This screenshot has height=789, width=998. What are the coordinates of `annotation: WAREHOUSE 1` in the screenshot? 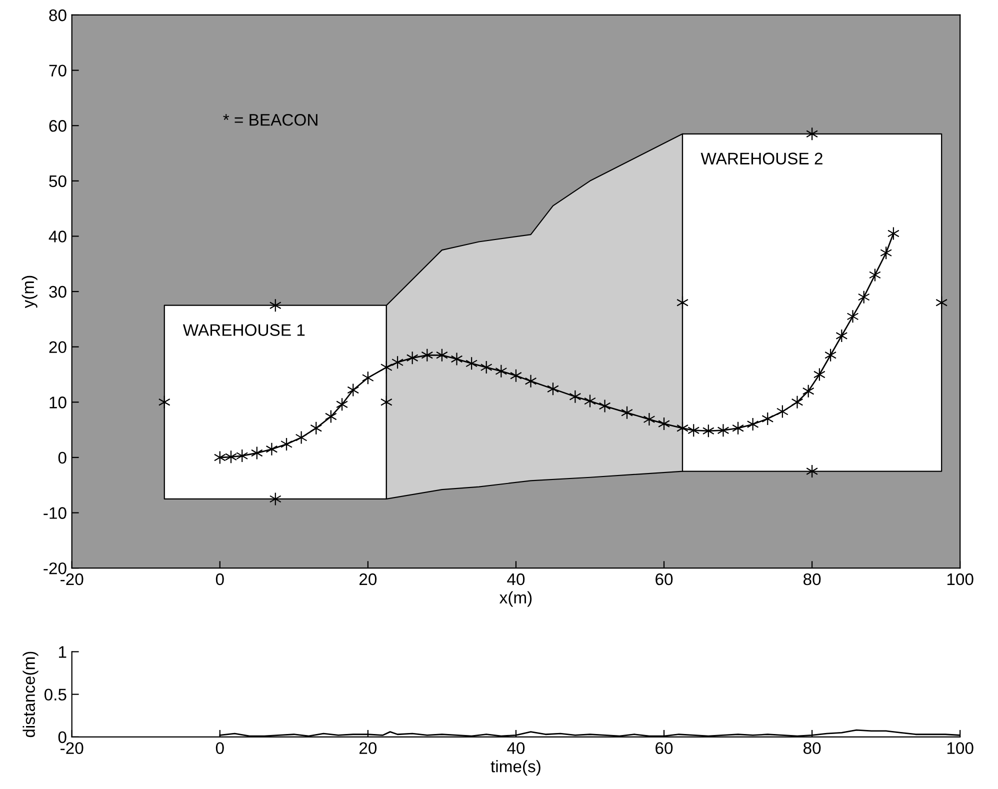 It's located at (243, 330).